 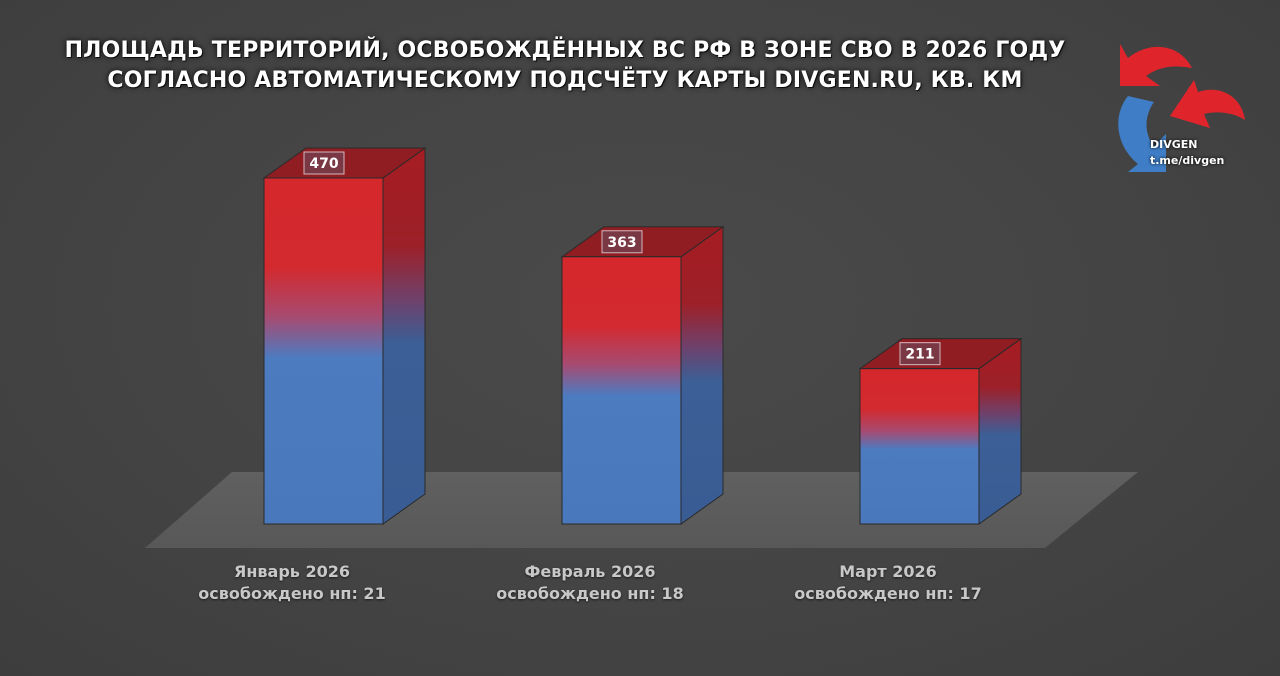 I want to click on bar-group: 363, so click(x=642, y=375).